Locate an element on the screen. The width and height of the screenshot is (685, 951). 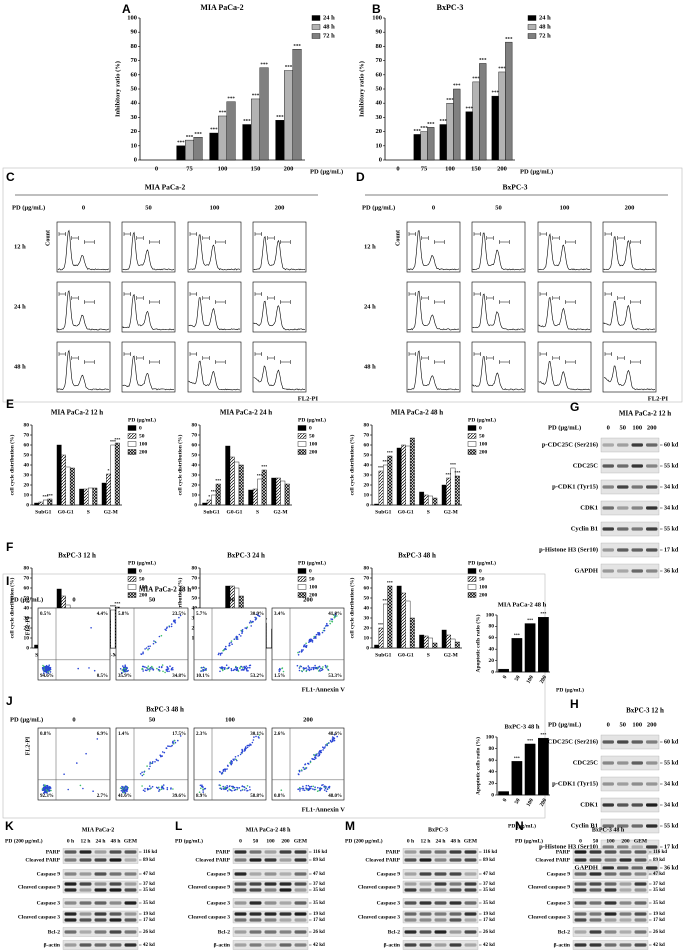
quadrant-value: 17.5% is located at coordinates (179, 734).